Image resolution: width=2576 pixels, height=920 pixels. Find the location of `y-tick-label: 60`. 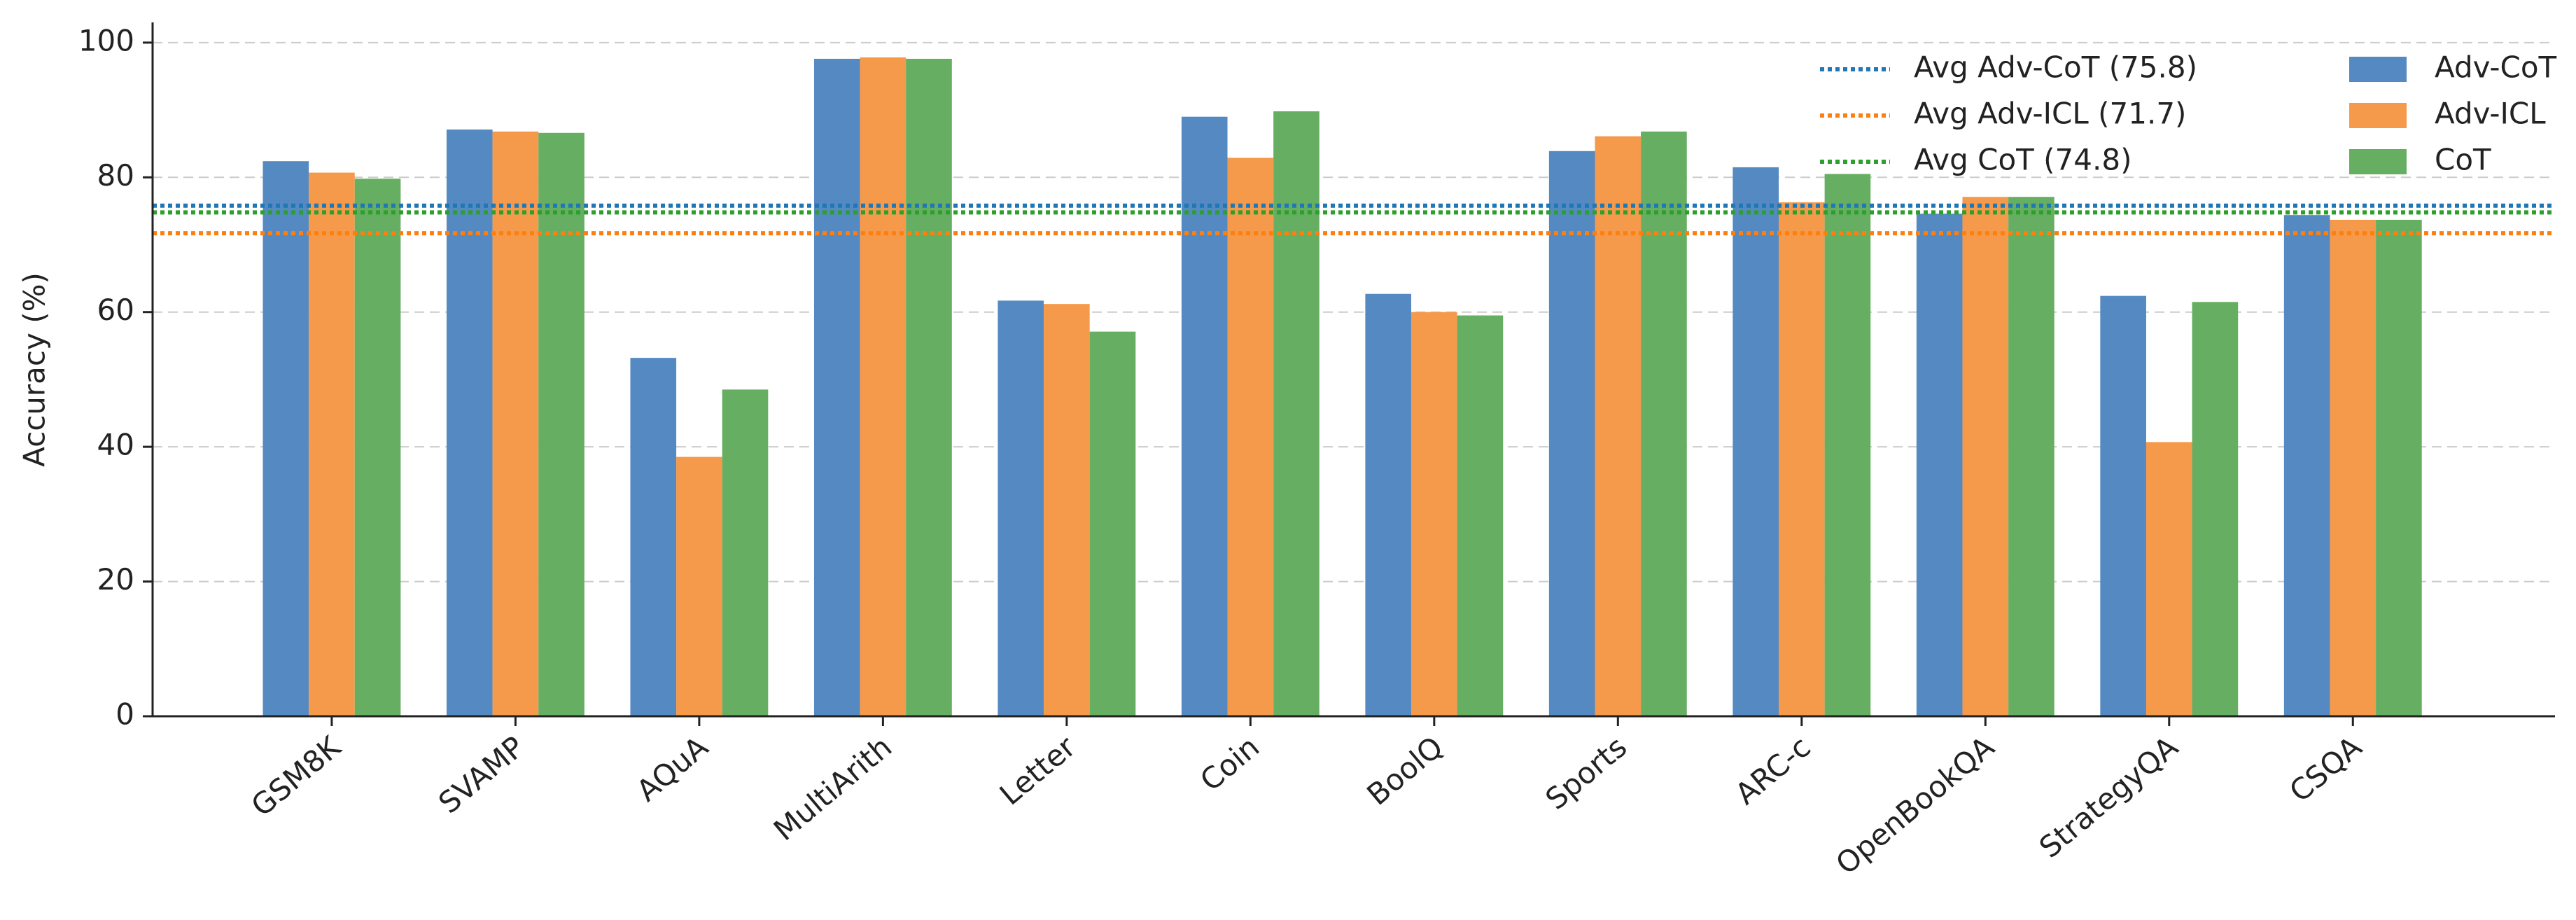

y-tick-label: 60 is located at coordinates (115, 310).